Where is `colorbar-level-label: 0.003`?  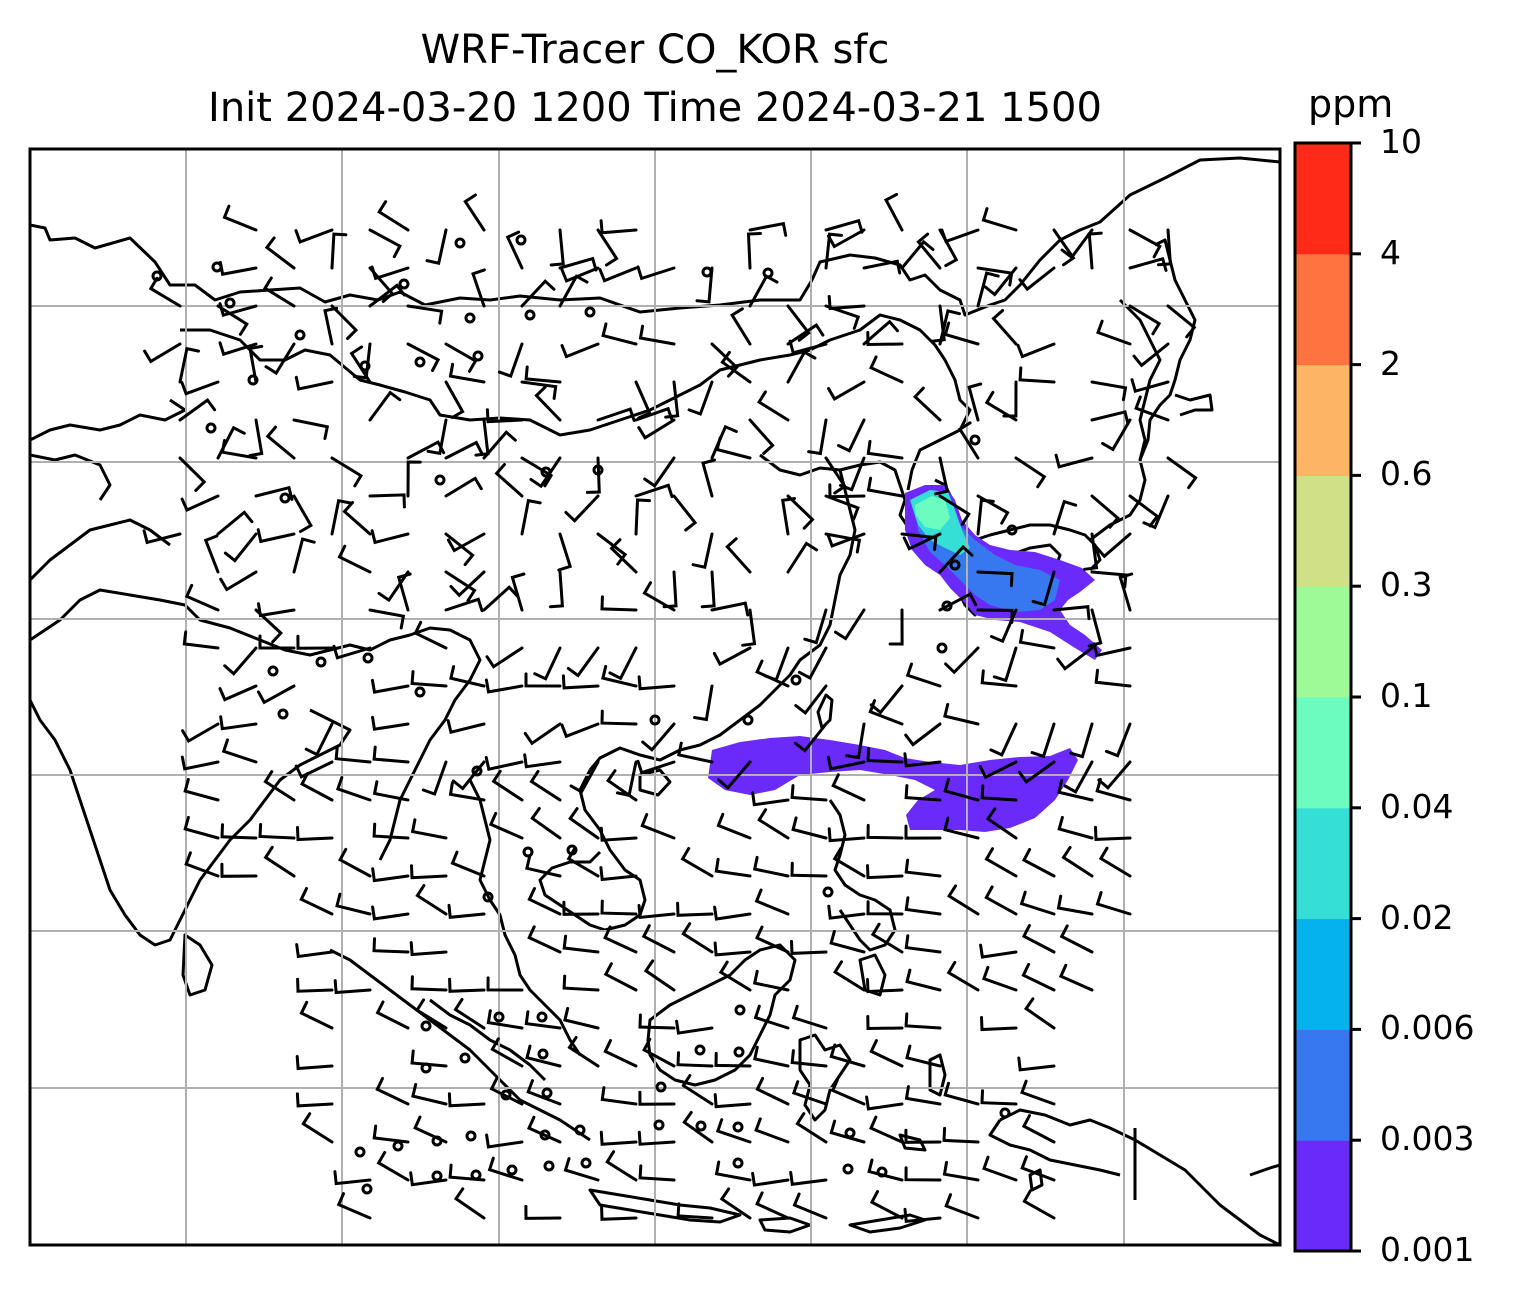 colorbar-level-label: 0.003 is located at coordinates (1427, 1139).